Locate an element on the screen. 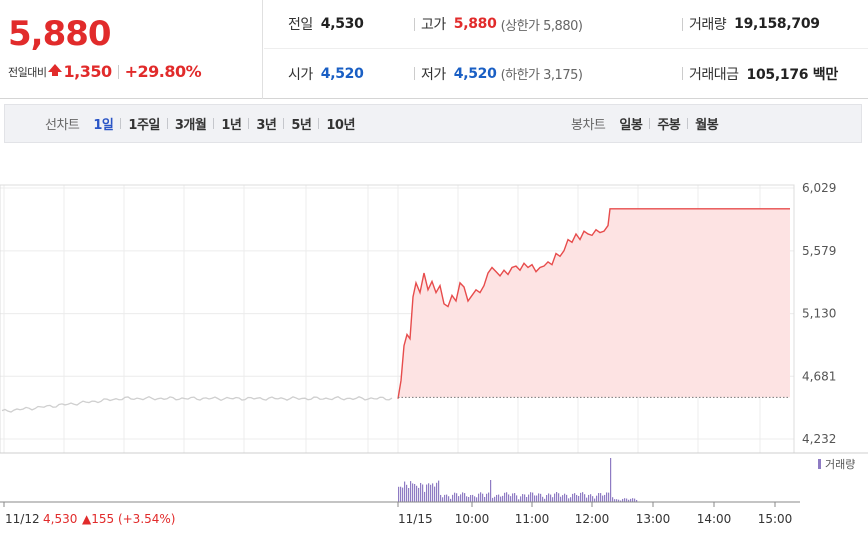 The width and height of the screenshot is (868, 543). period-1y: 1년 is located at coordinates (231, 125).